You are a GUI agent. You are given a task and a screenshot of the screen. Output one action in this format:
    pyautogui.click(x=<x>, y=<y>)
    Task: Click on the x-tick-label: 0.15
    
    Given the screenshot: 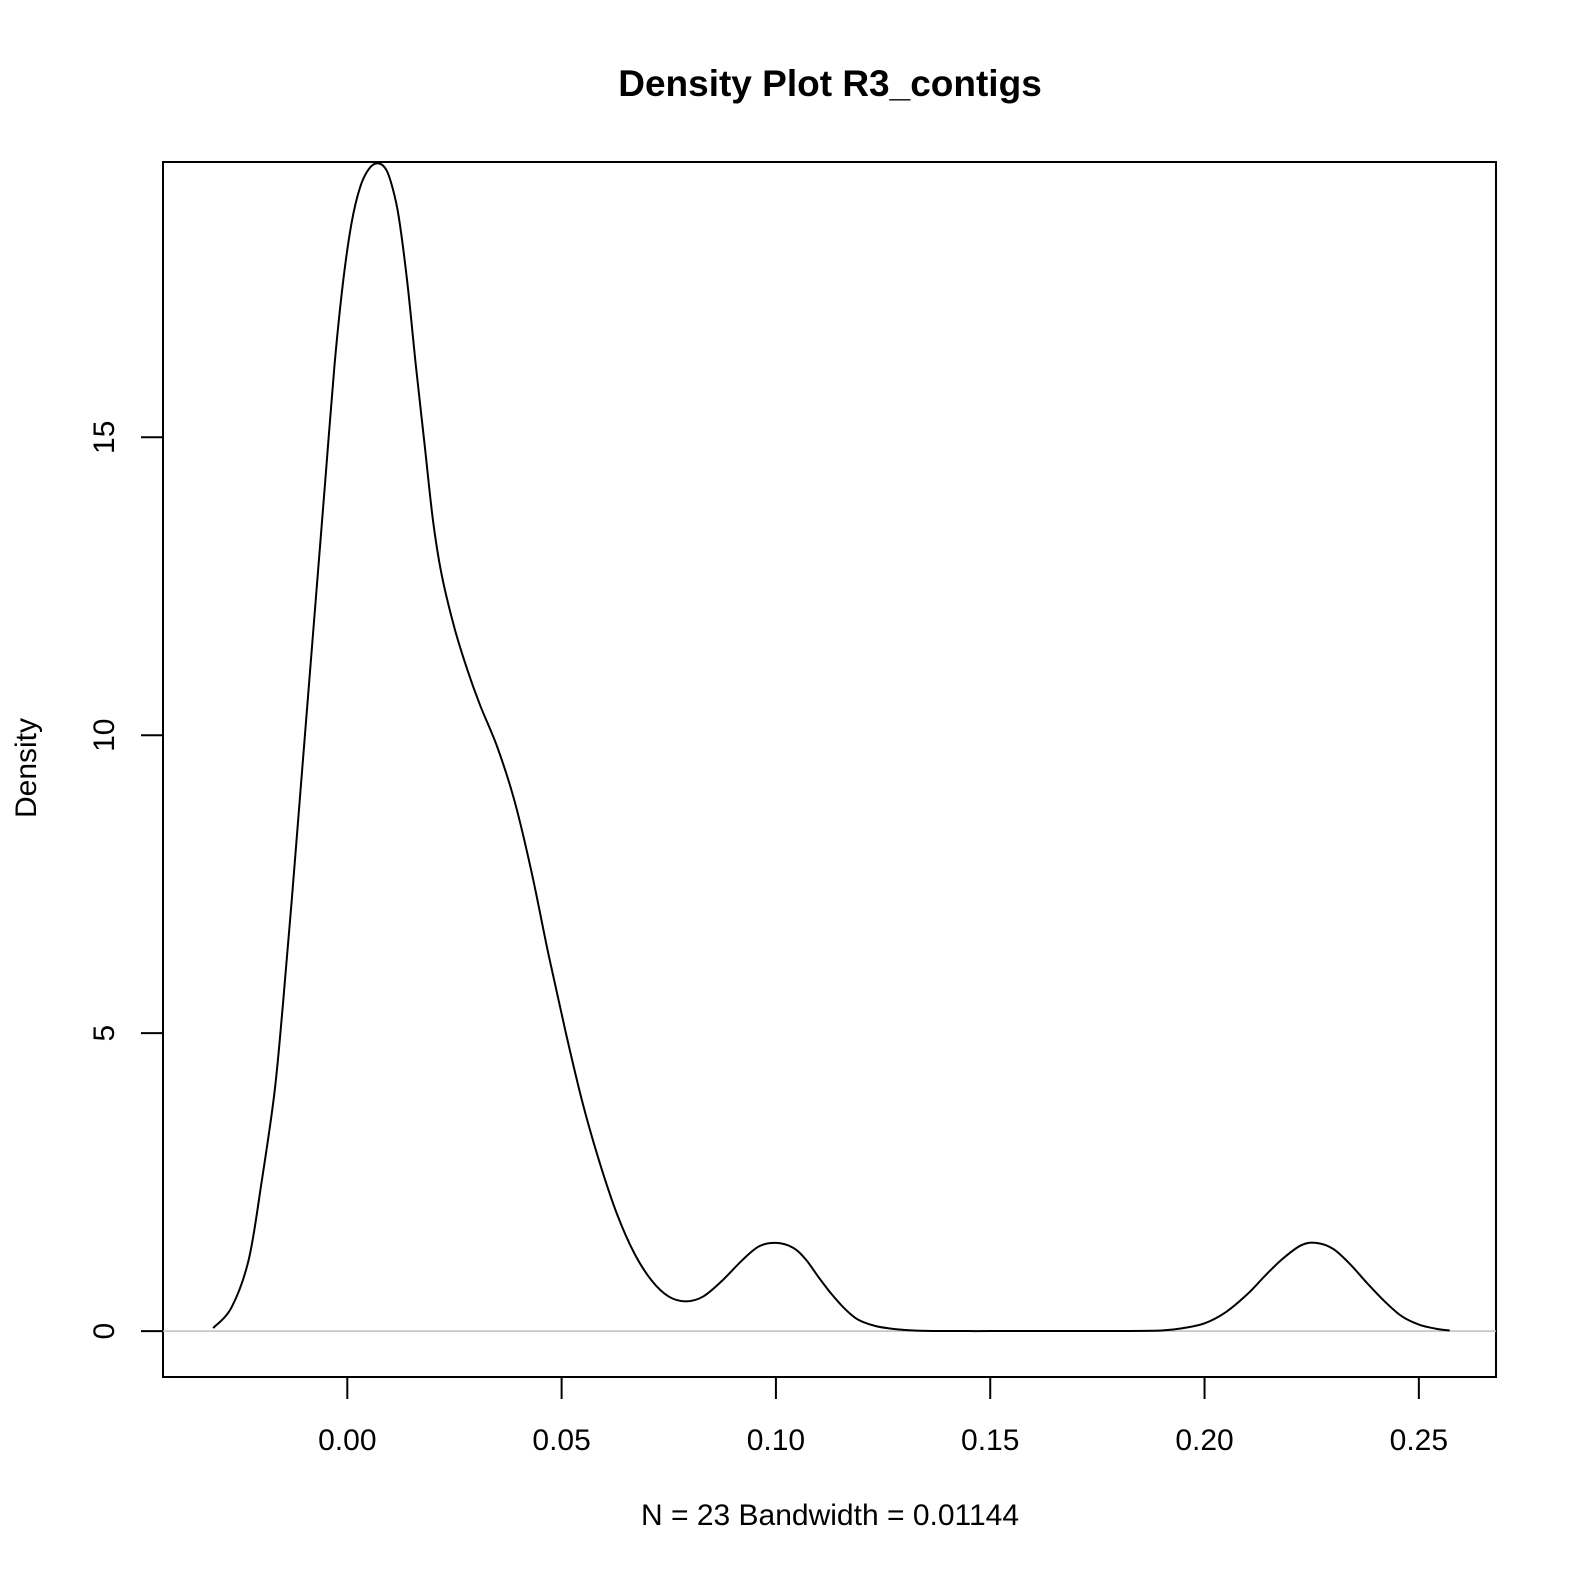 What is the action you would take?
    pyautogui.click(x=990, y=1440)
    